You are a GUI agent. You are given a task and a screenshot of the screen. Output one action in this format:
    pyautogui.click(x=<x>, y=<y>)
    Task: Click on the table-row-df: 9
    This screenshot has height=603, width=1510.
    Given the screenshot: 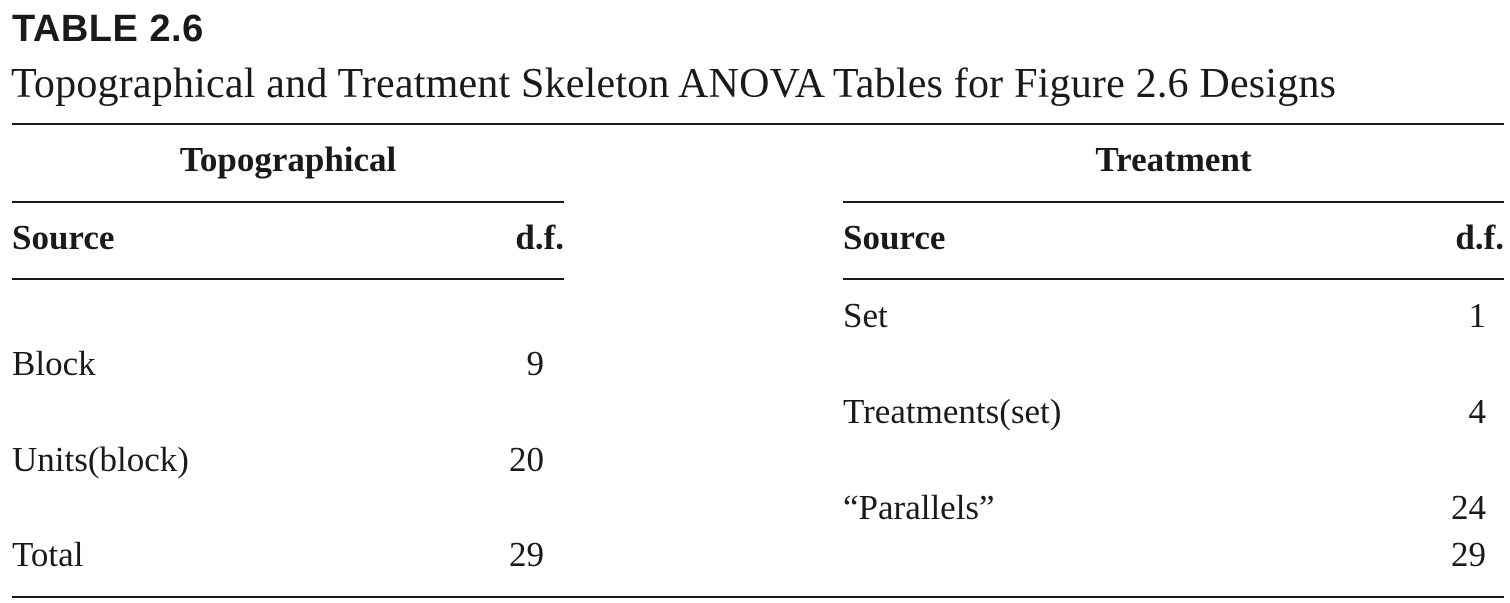 What is the action you would take?
    pyautogui.click(x=535, y=363)
    